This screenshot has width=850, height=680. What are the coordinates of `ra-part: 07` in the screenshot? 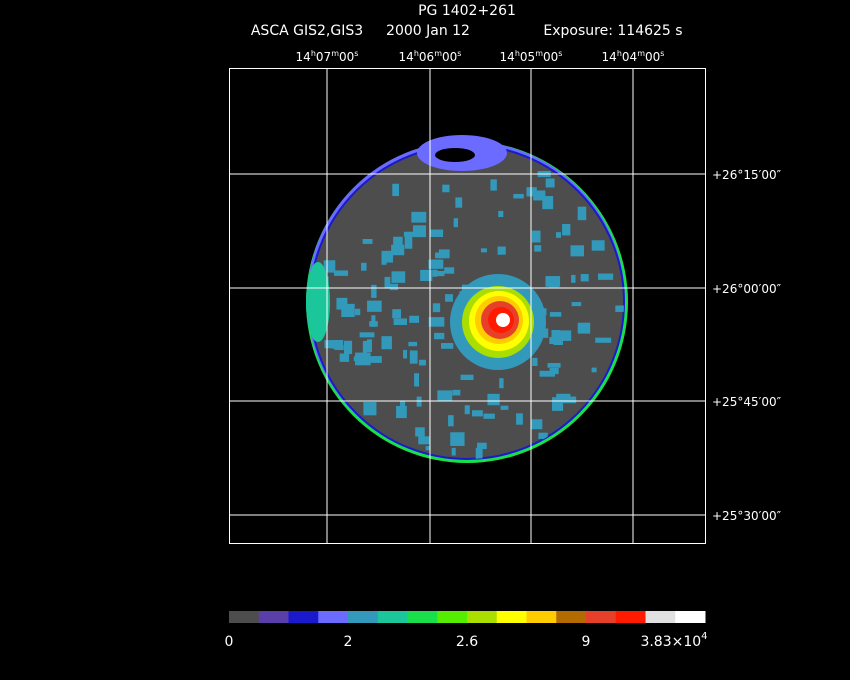 It's located at (323, 57).